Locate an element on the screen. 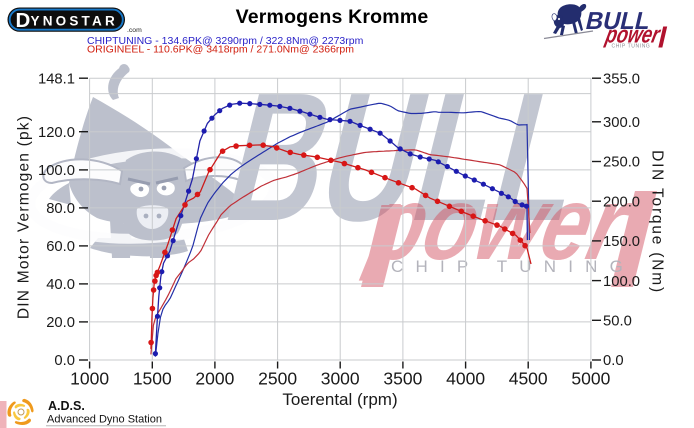  svg-text: Vermogens Kromme is located at coordinates (332, 17).